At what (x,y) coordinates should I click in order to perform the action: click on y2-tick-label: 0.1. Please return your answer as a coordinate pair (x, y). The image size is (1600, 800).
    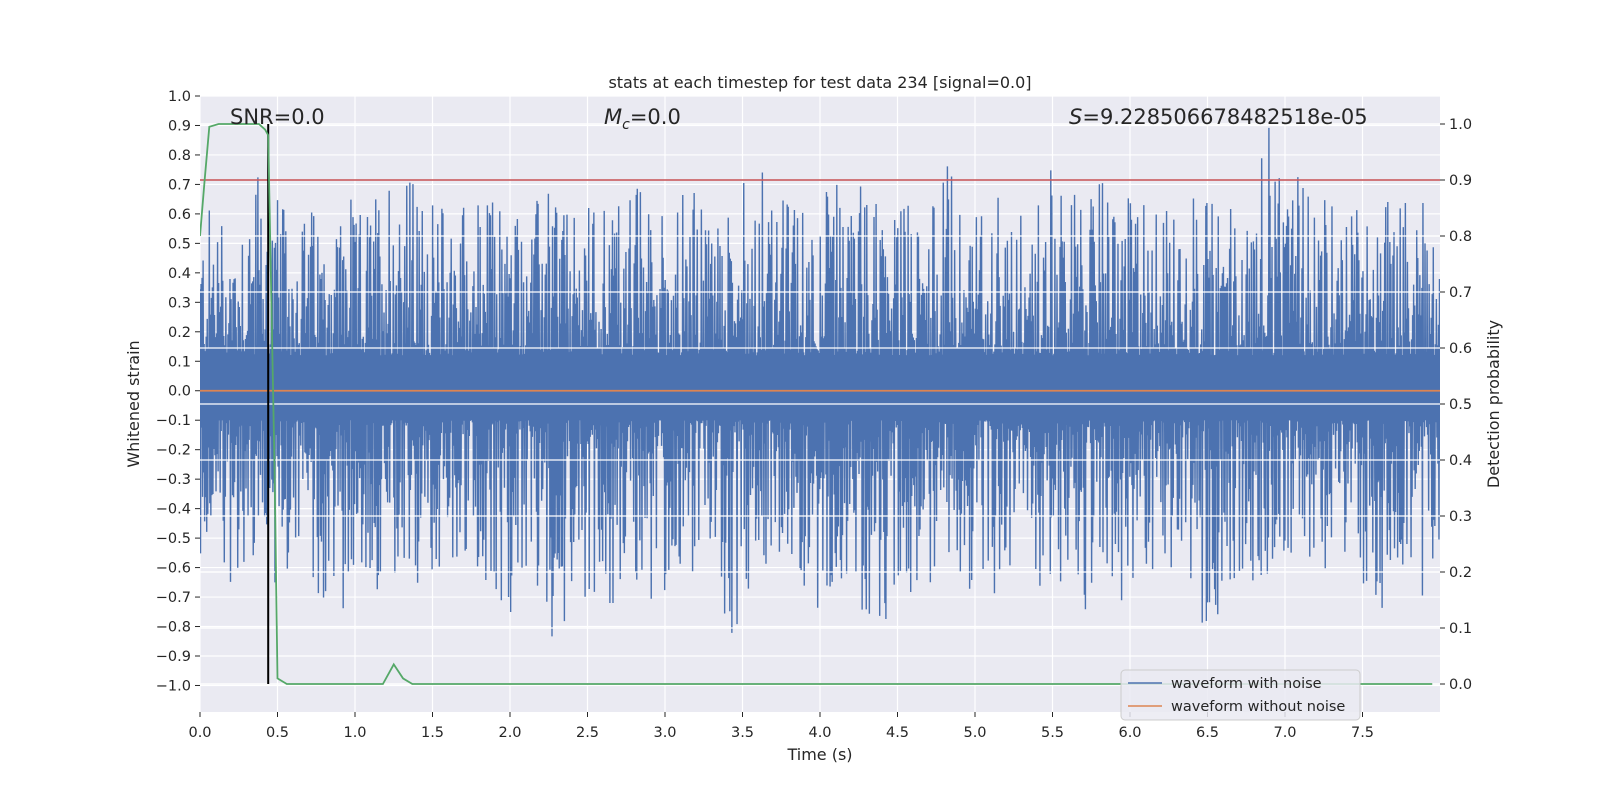
    Looking at the image, I should click on (1460, 629).